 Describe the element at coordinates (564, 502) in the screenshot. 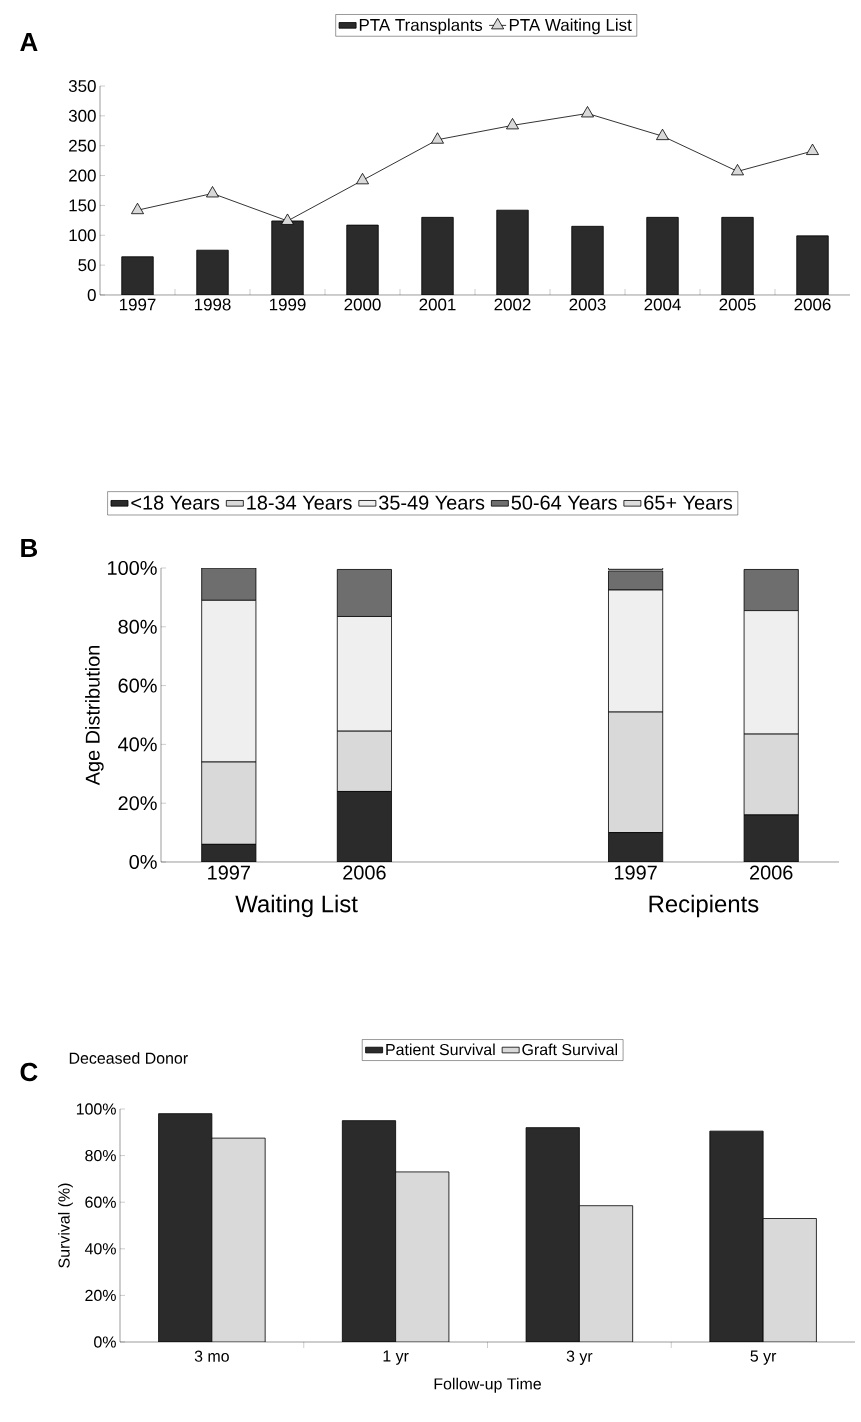

I see `legend-label: 50-64 Years` at that location.